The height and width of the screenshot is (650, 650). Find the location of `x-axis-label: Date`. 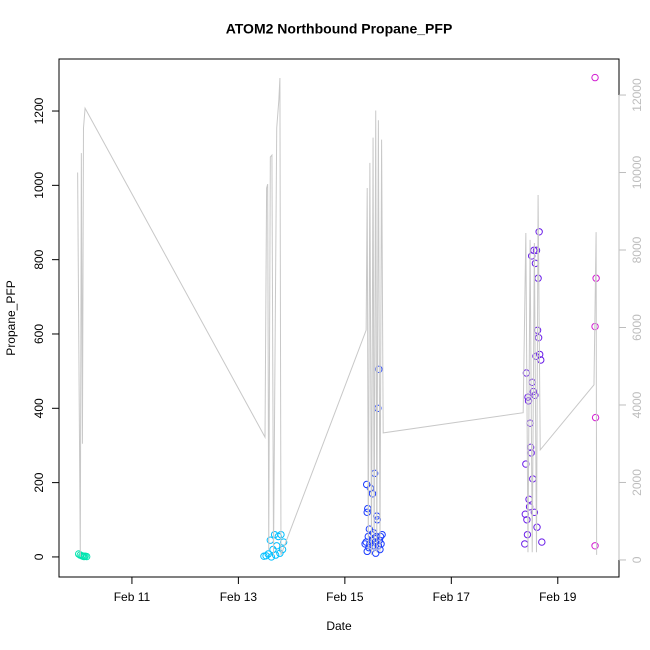

x-axis-label: Date is located at coordinates (339, 626).